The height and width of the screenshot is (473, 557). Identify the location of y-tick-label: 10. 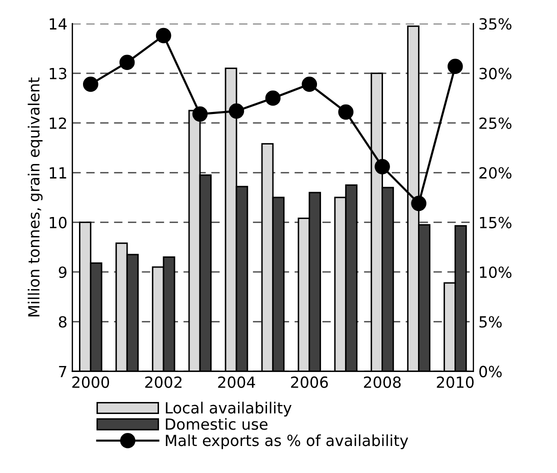
(58, 222).